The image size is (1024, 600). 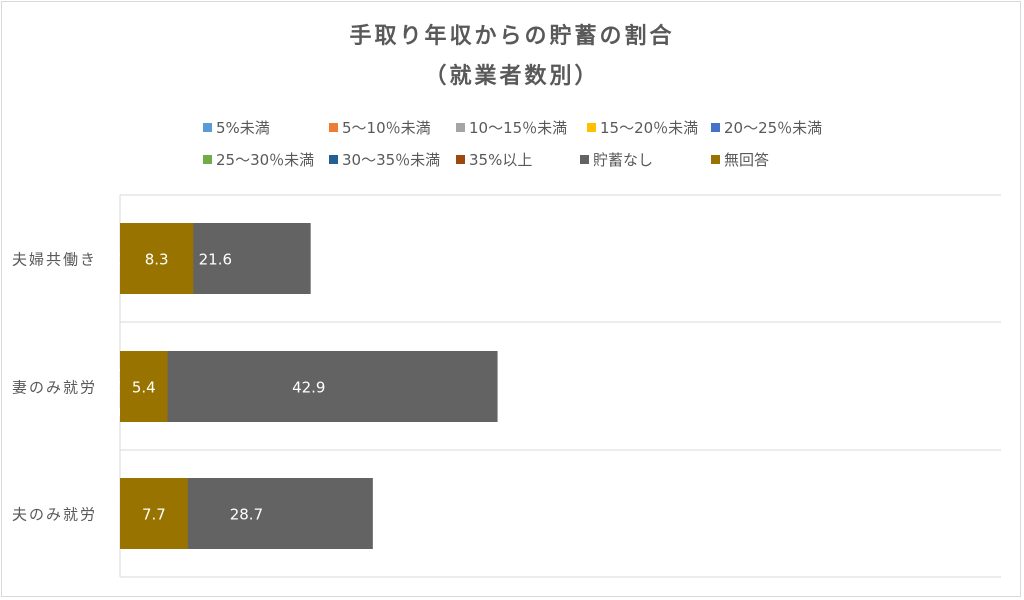 I want to click on legend-label: 35%以上, so click(x=501, y=159).